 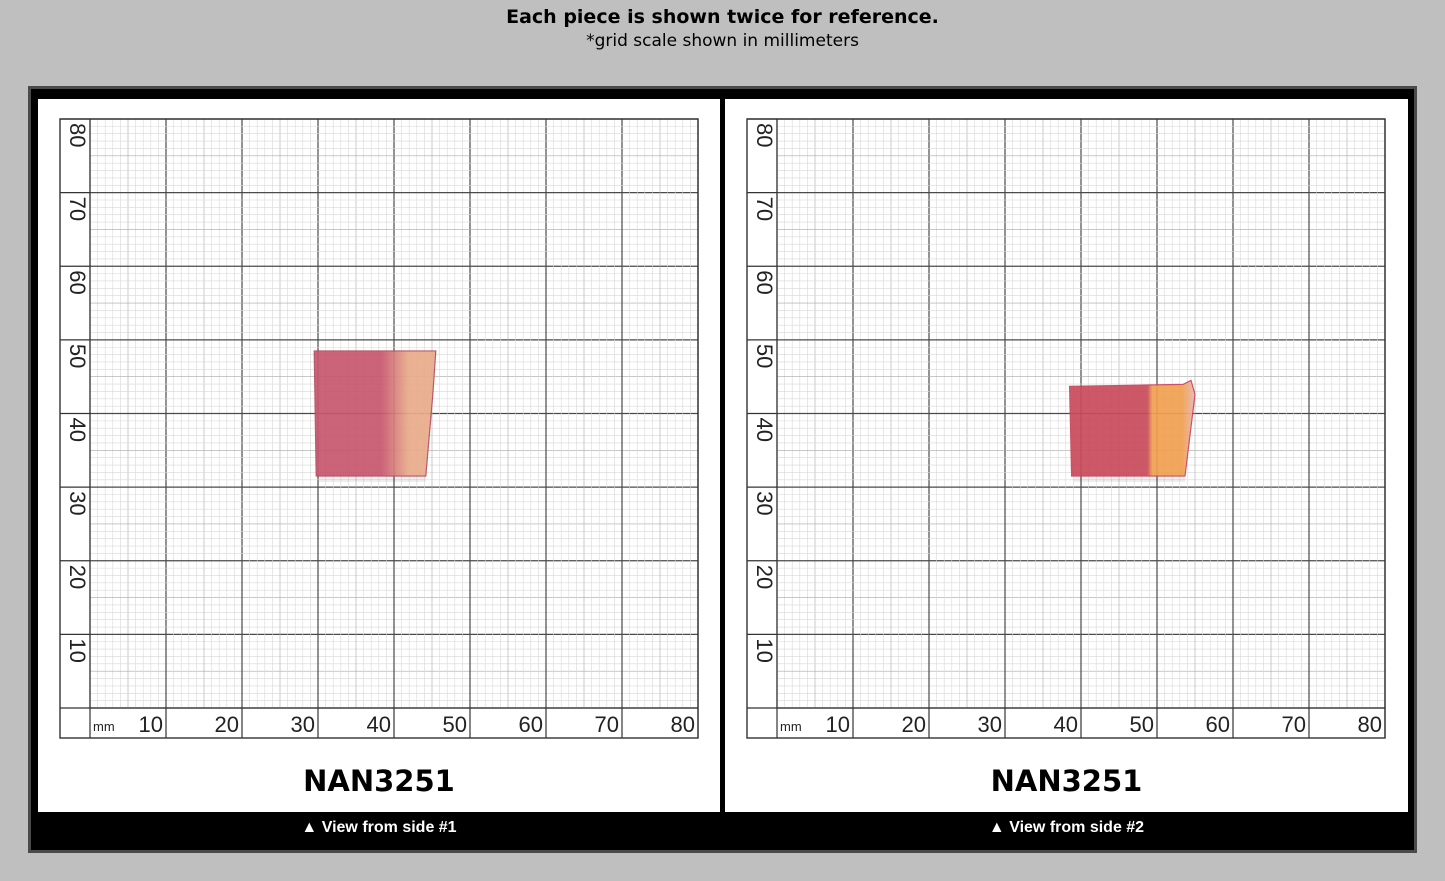 I want to click on caption-side-2: ▲ View from side #2, so click(x=1066, y=827).